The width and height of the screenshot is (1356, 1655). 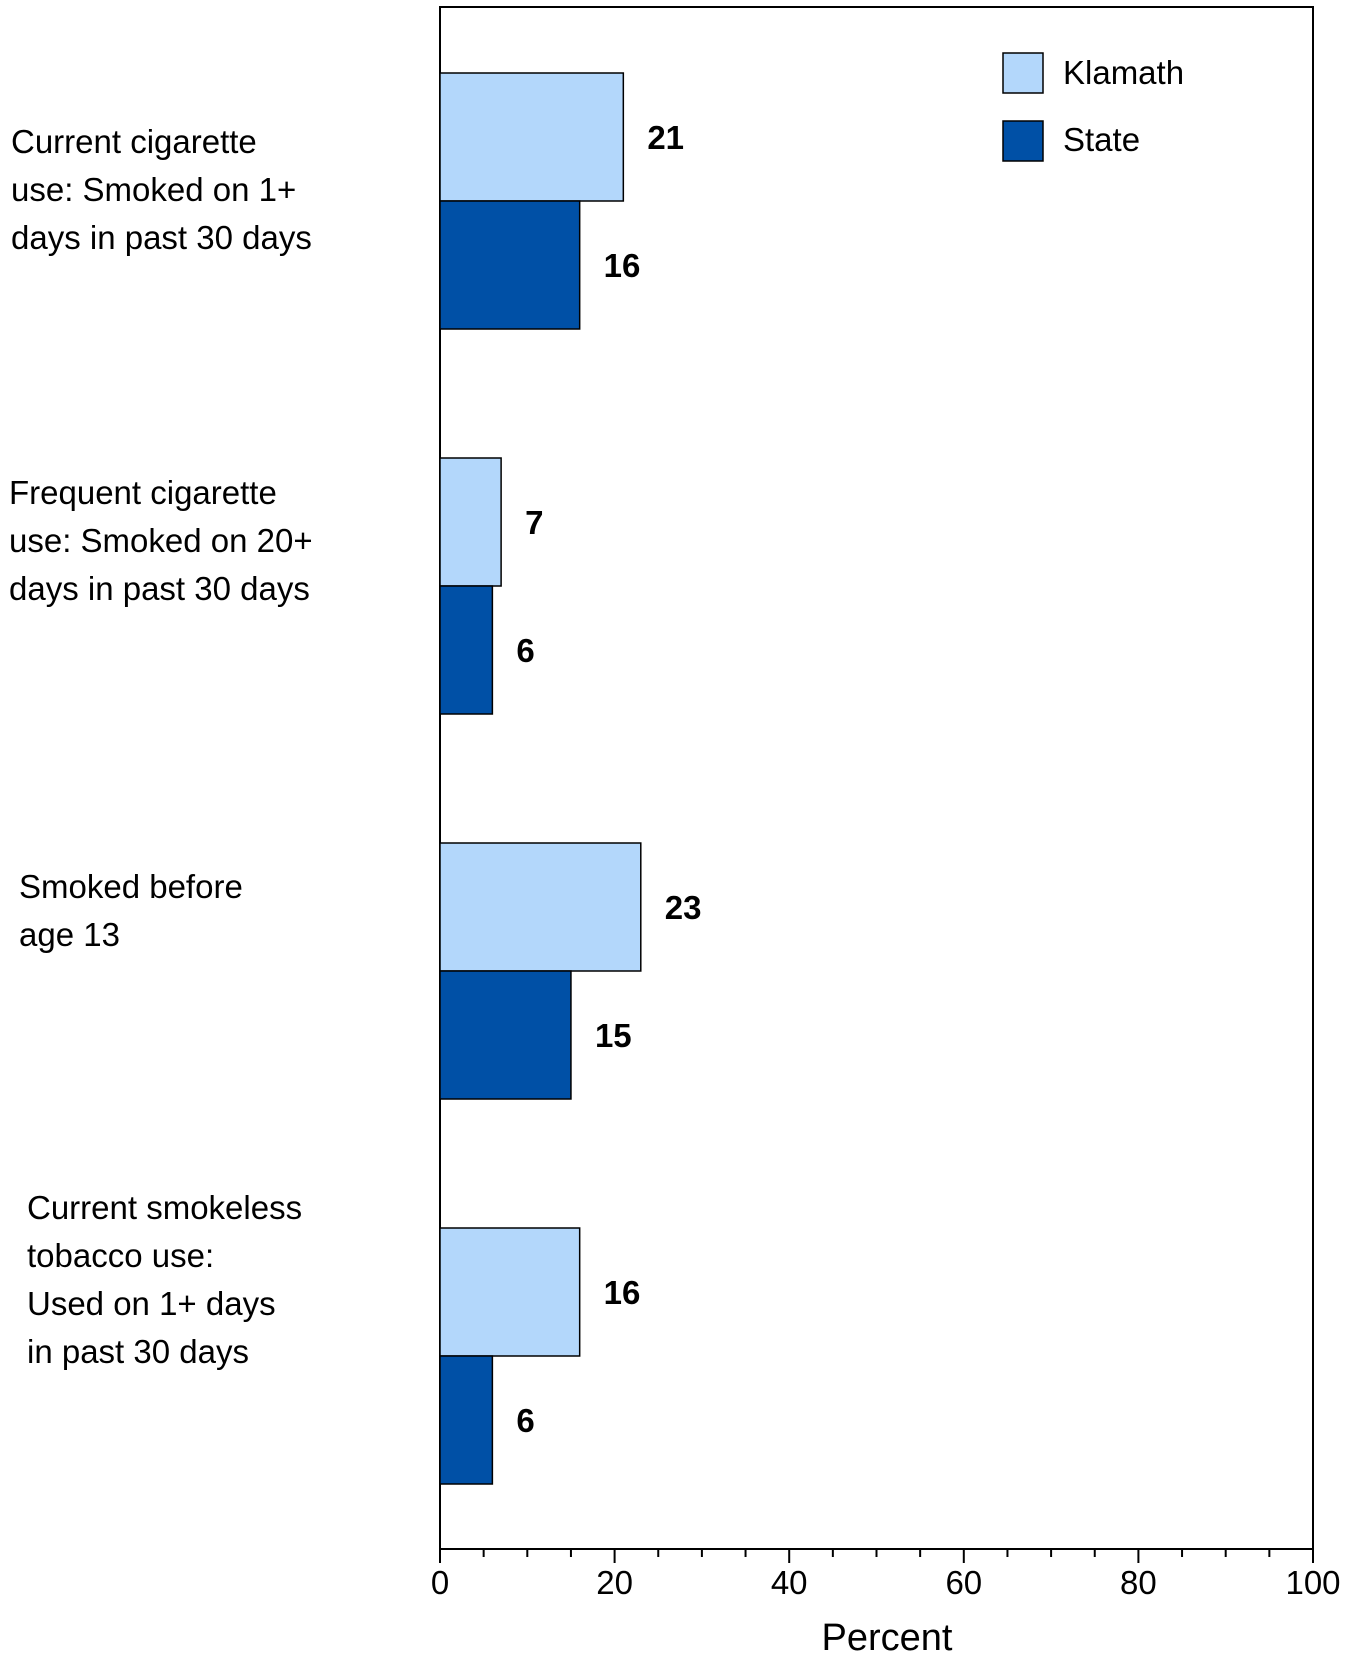 What do you see at coordinates (525, 1420) in the screenshot?
I see `data-label-state-4: 6` at bounding box center [525, 1420].